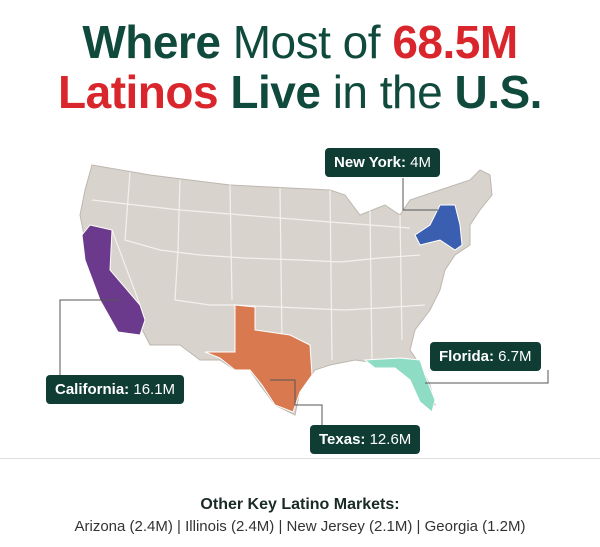 Image resolution: width=600 pixels, height=547 pixels. I want to click on state-california, so click(113, 280).